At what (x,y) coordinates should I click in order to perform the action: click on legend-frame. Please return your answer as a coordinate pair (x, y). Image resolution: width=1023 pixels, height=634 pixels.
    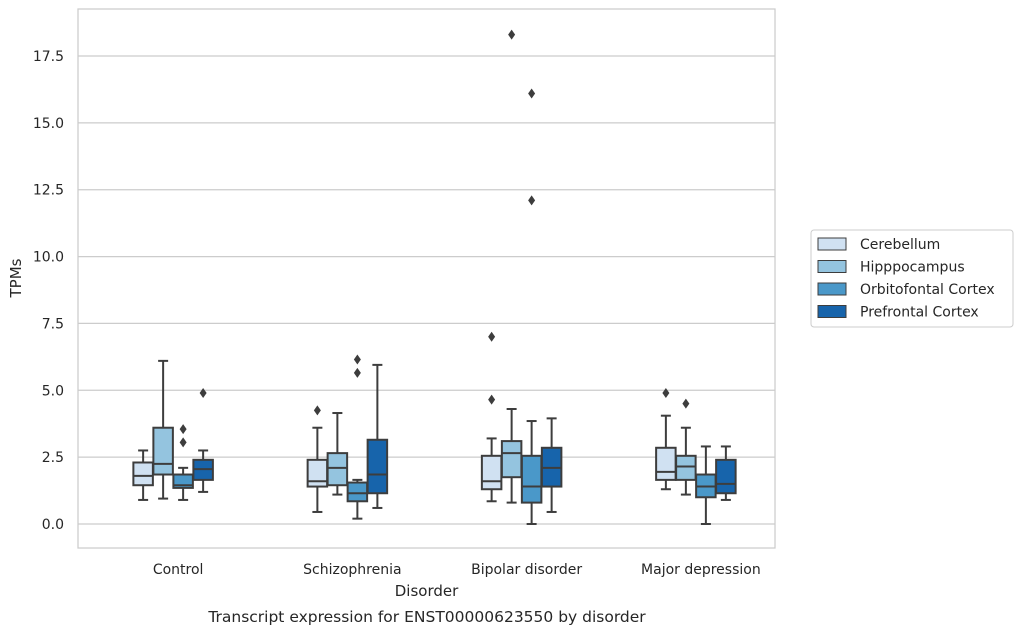
    Looking at the image, I should click on (912, 278).